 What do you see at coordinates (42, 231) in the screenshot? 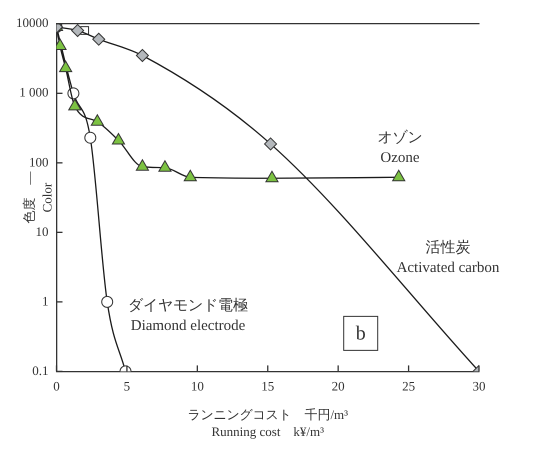
I see `y-tick-label: 10` at bounding box center [42, 231].